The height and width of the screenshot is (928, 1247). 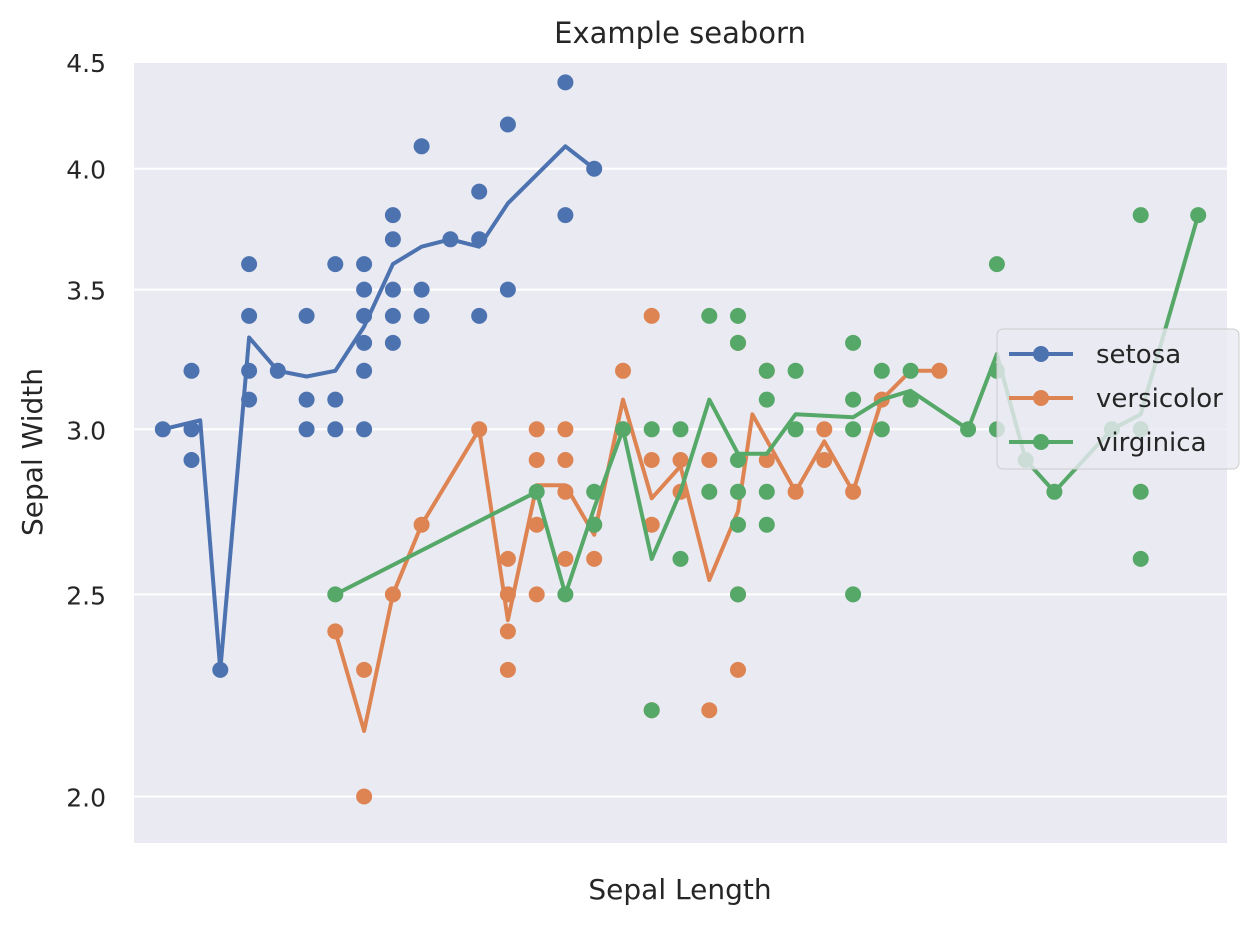 I want to click on legend-entry-versicolor: versicolor, so click(x=1116, y=399).